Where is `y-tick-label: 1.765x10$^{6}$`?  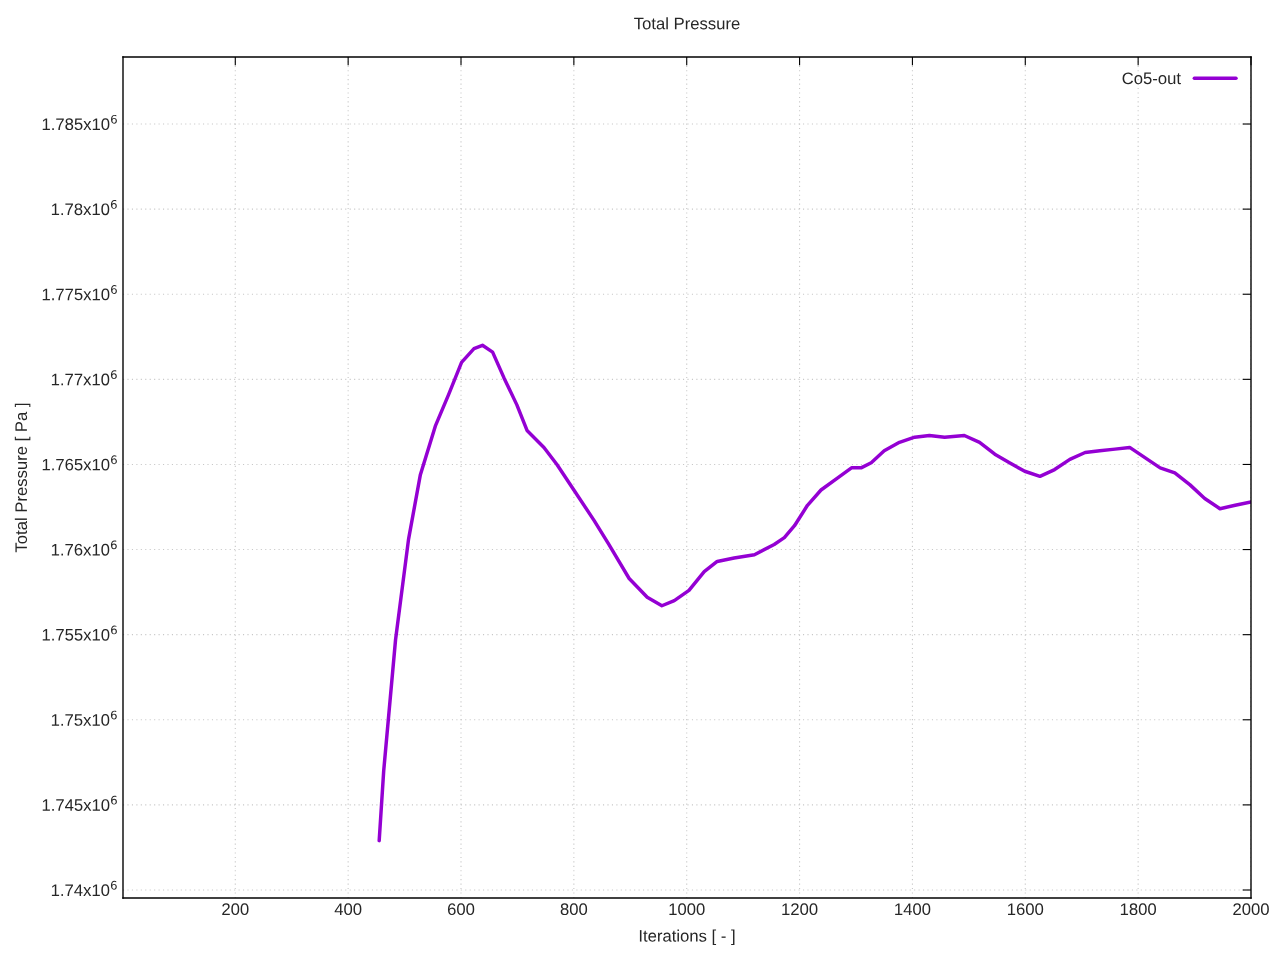
y-tick-label: 1.765x10$^{6}$ is located at coordinates (79, 463).